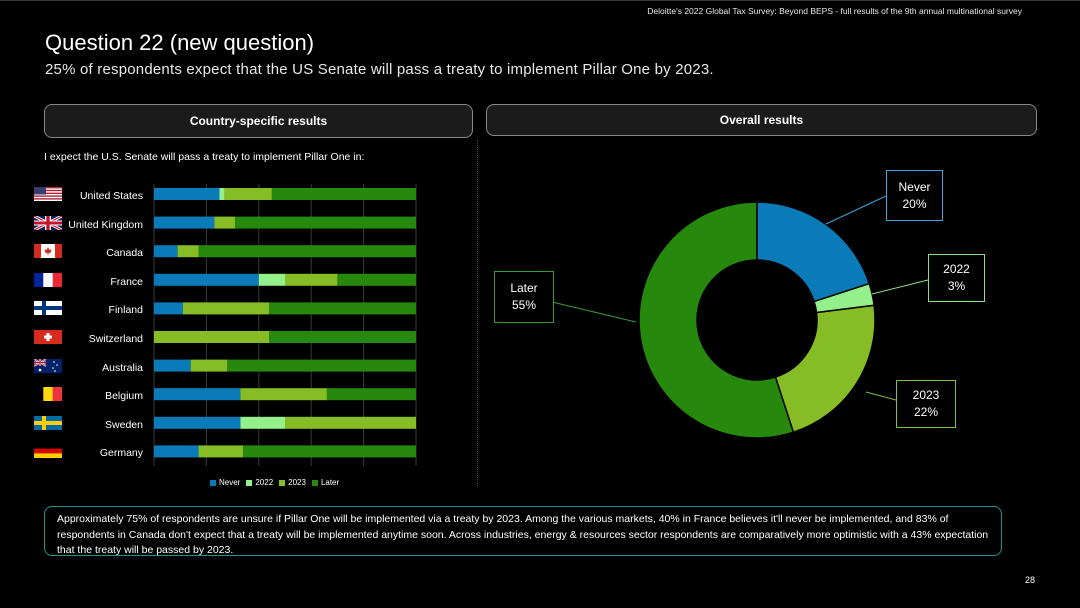 This screenshot has height=608, width=1080. I want to click on leader-2023, so click(881, 396).